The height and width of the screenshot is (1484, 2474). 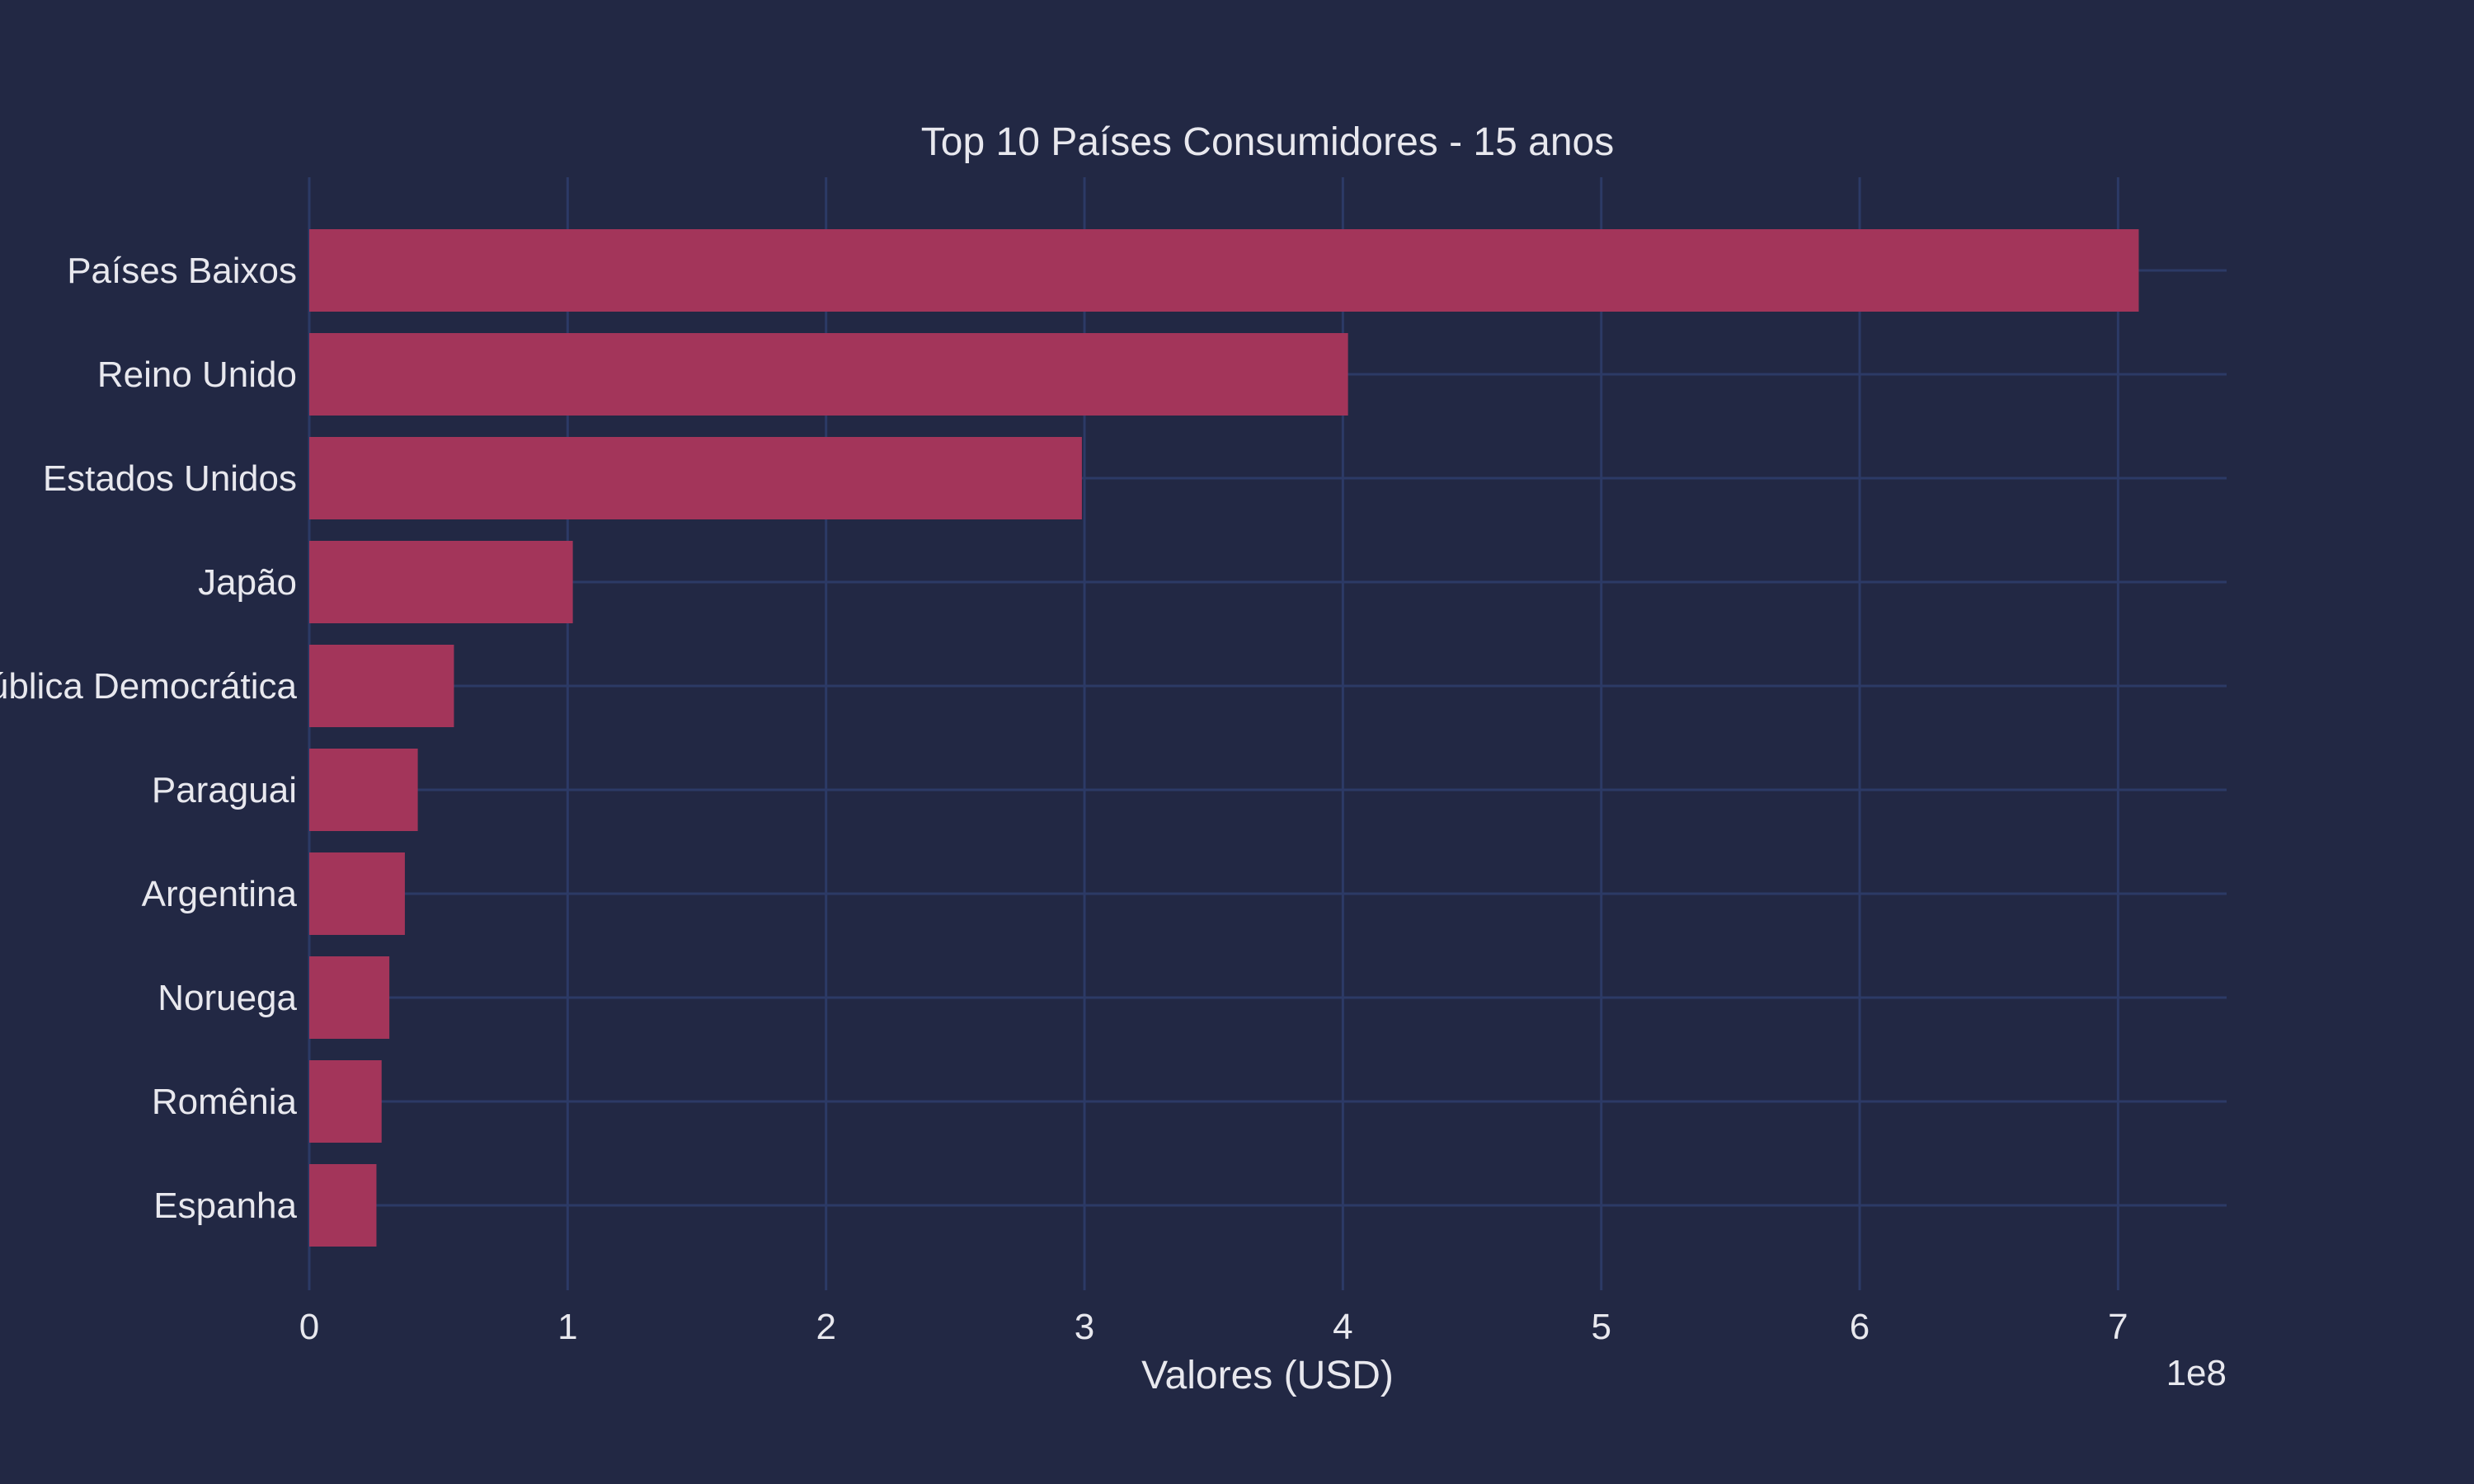 What do you see at coordinates (567, 1327) in the screenshot?
I see `x-tick-label: 1` at bounding box center [567, 1327].